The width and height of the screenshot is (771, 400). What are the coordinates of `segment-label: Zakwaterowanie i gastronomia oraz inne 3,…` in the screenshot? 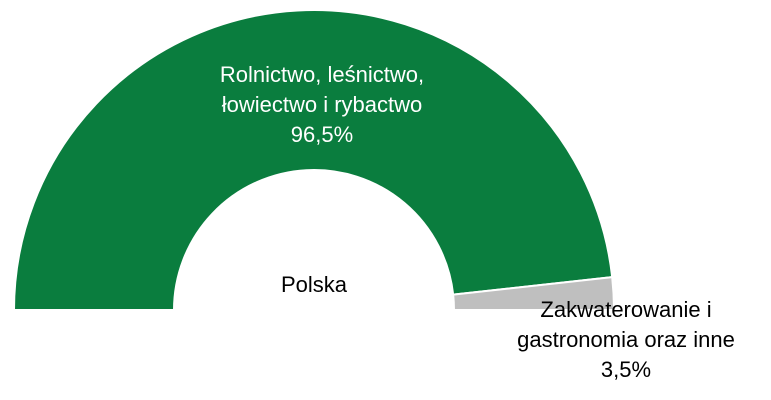 It's located at (626, 340).